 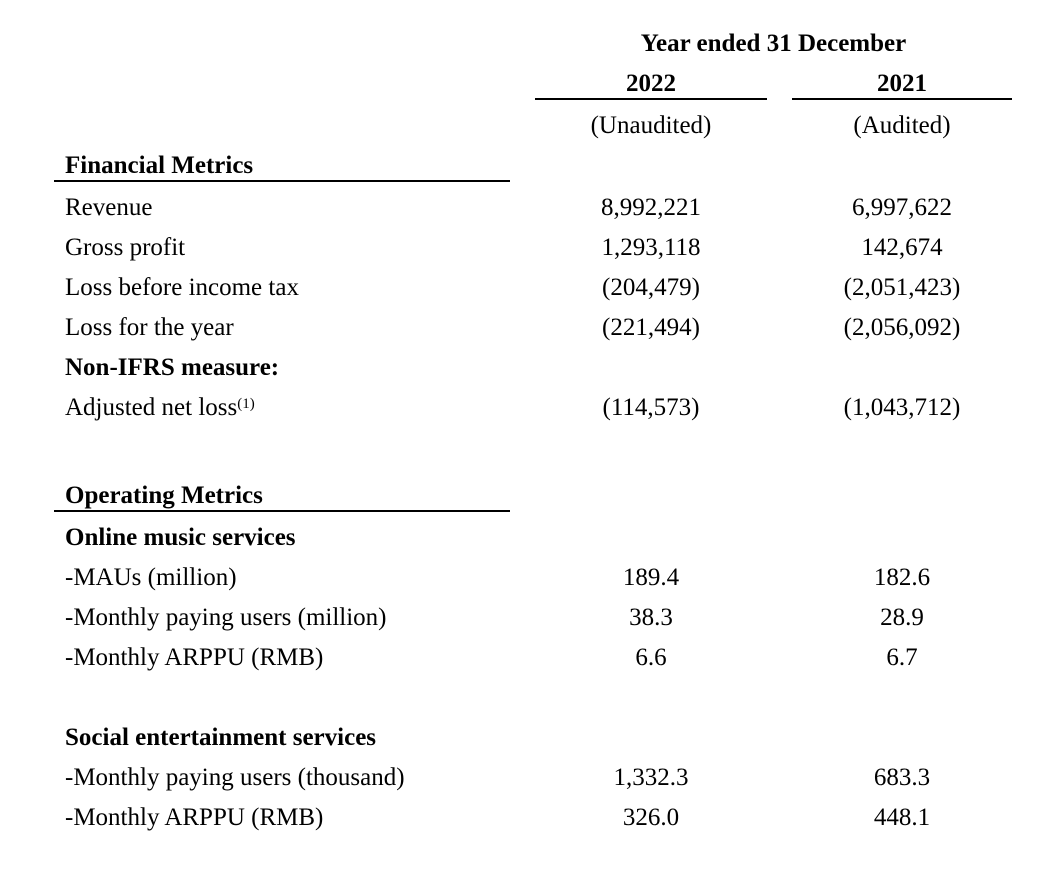 I want to click on cell-value-2021: 683.3, so click(x=902, y=777).